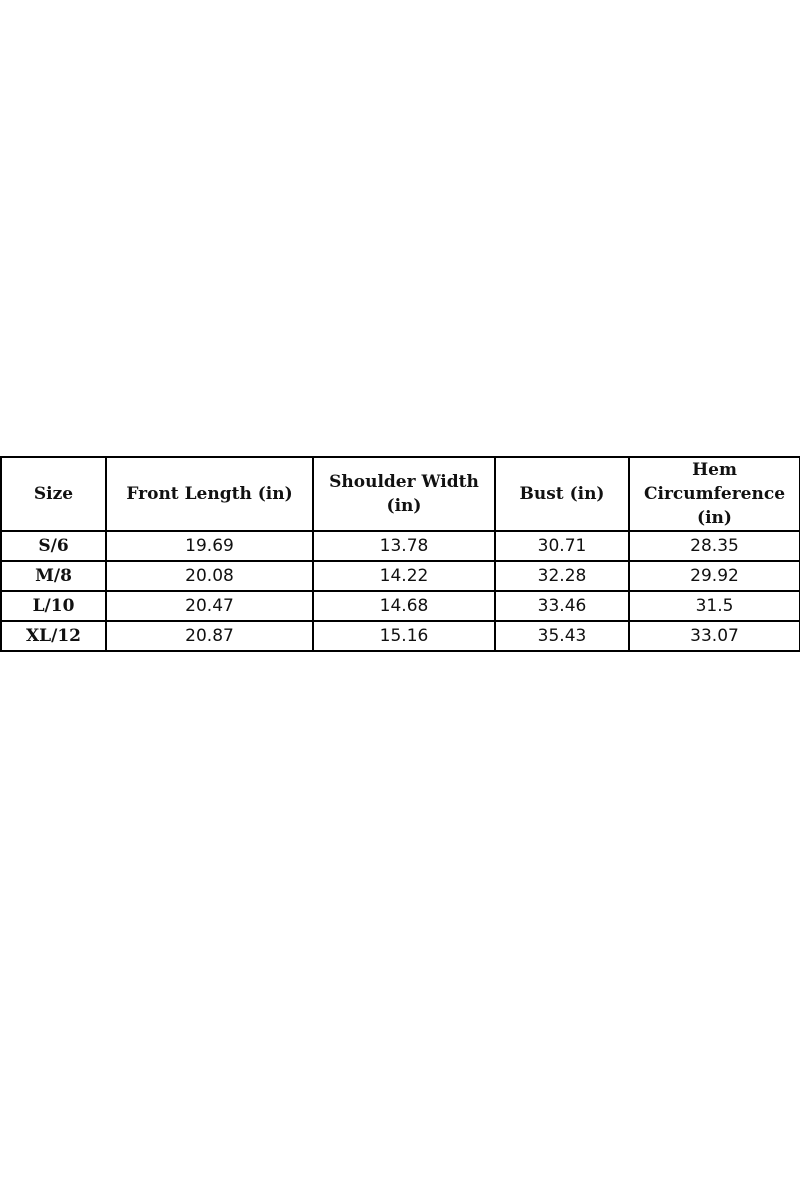 The height and width of the screenshot is (1200, 800). What do you see at coordinates (53, 636) in the screenshot?
I see `cell-size: XL/12` at bounding box center [53, 636].